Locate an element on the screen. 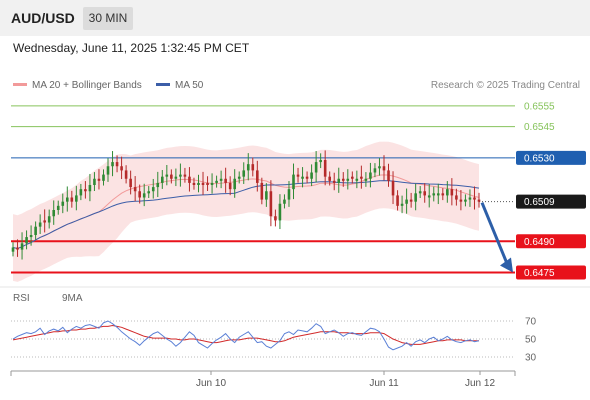 The image size is (590, 400). rsi-level-label-50: 50 is located at coordinates (531, 340).